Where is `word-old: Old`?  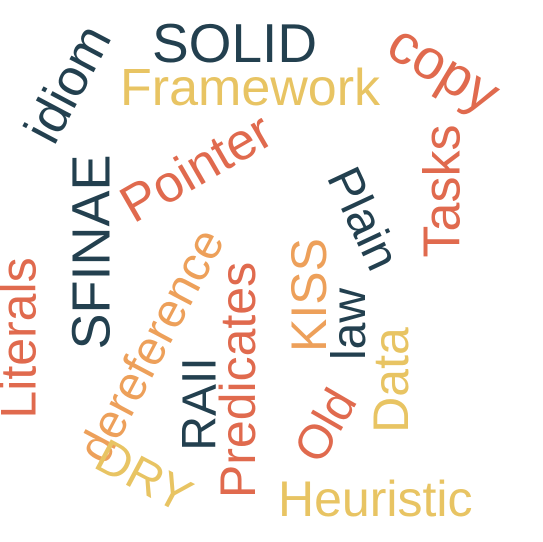
word-old: Old is located at coordinates (326, 426).